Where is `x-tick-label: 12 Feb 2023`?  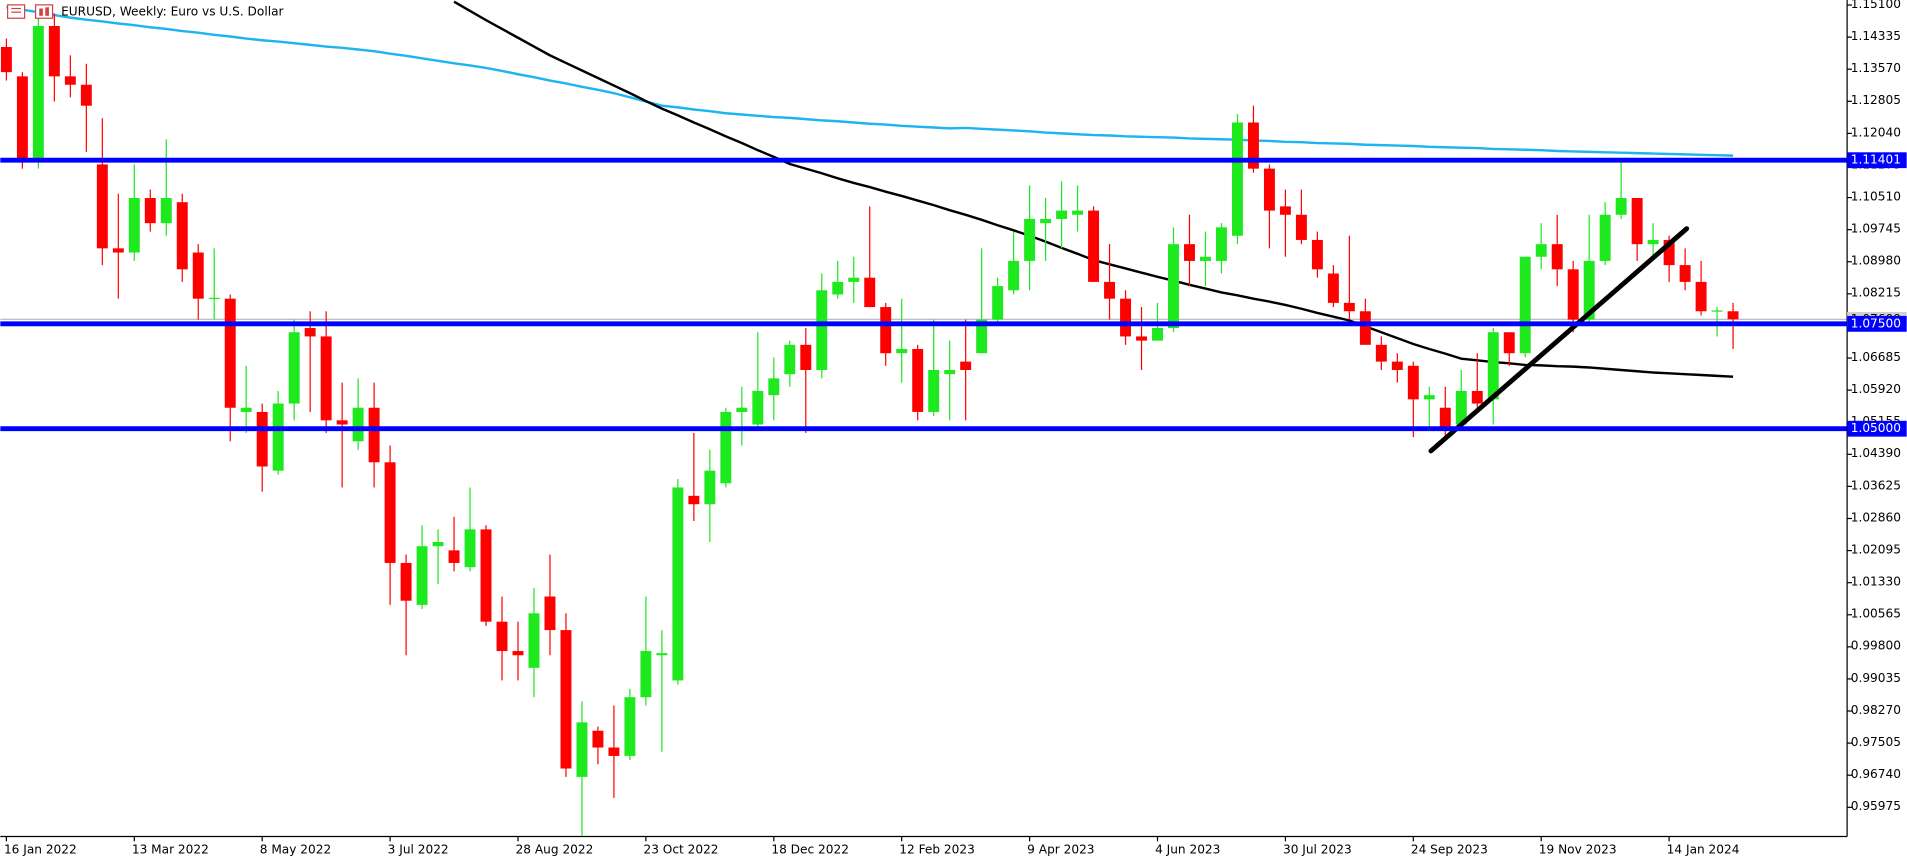 x-tick-label: 12 Feb 2023 is located at coordinates (937, 849).